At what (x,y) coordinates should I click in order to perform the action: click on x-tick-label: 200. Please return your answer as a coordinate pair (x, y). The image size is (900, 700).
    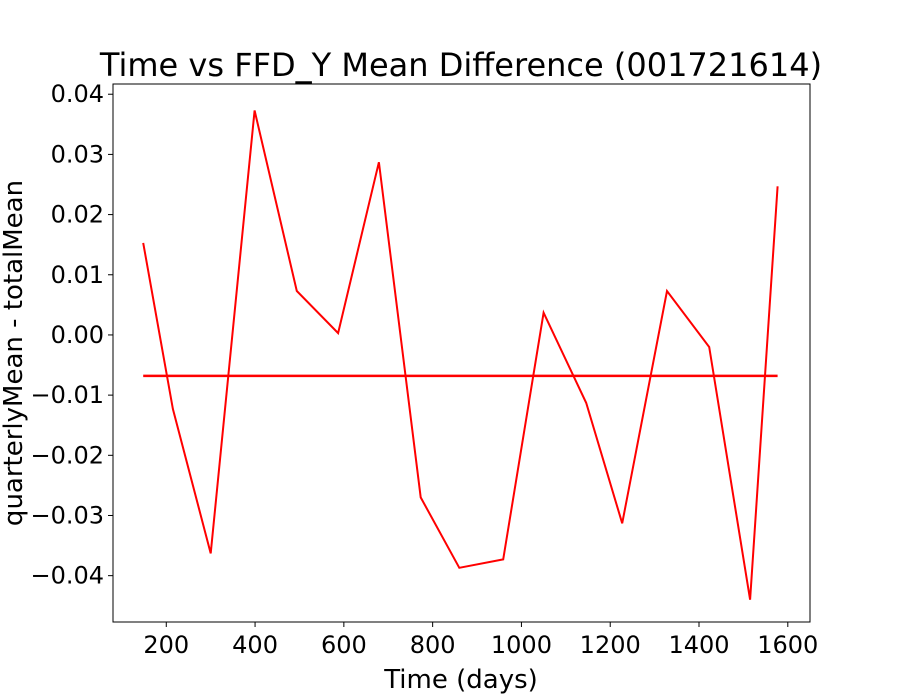
    Looking at the image, I should click on (166, 645).